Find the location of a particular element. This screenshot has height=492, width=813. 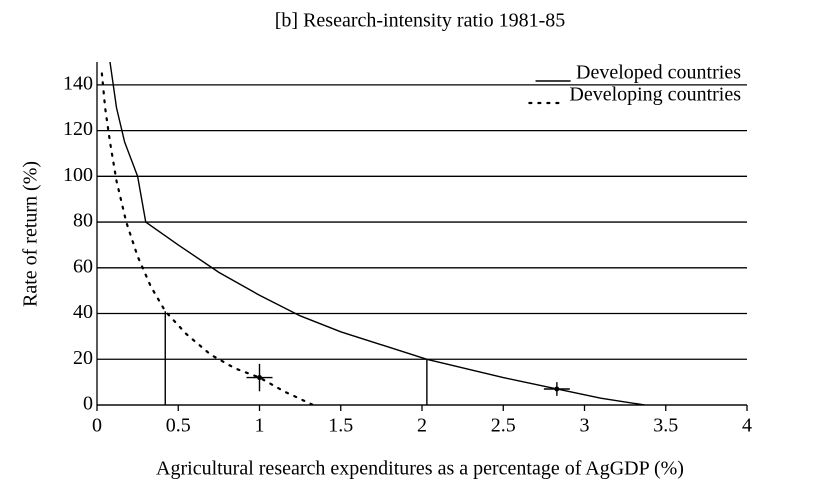

y-tick-label: 0 is located at coordinates (88, 404).